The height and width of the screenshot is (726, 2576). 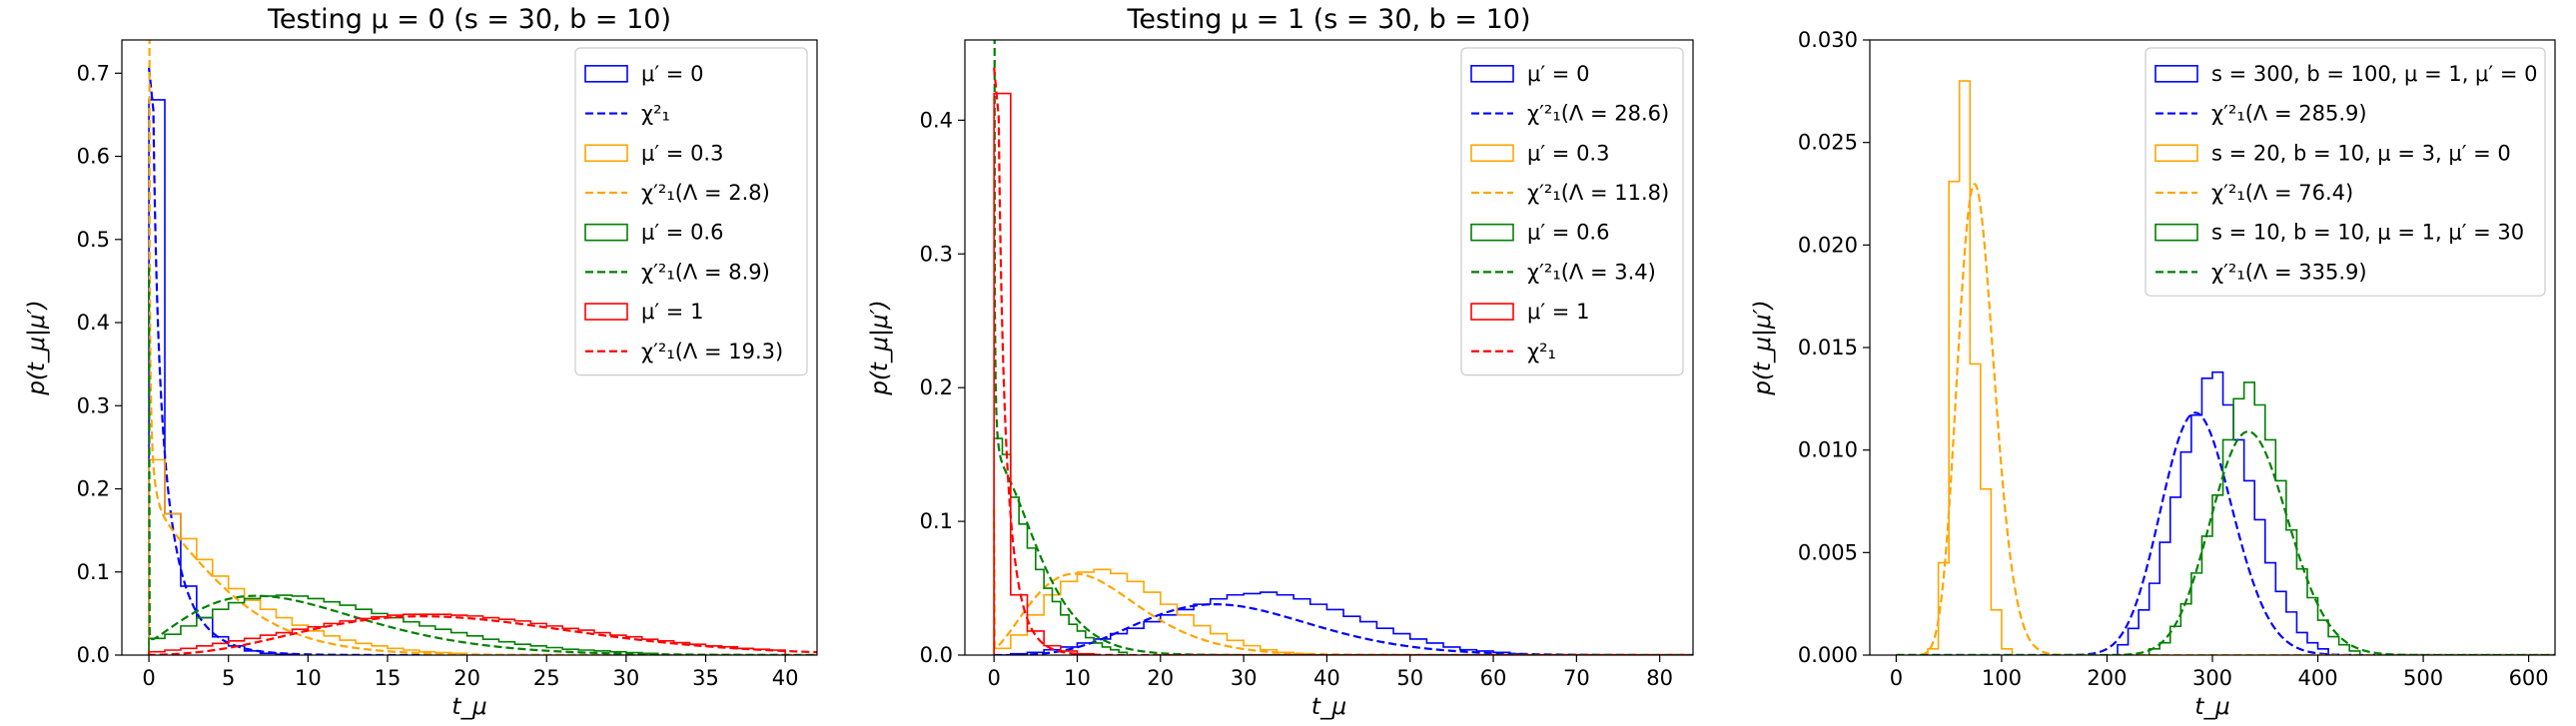 I want to click on legend-label: s = 20, b = 10, μ = 3, μ′ = 0, so click(x=2361, y=153).